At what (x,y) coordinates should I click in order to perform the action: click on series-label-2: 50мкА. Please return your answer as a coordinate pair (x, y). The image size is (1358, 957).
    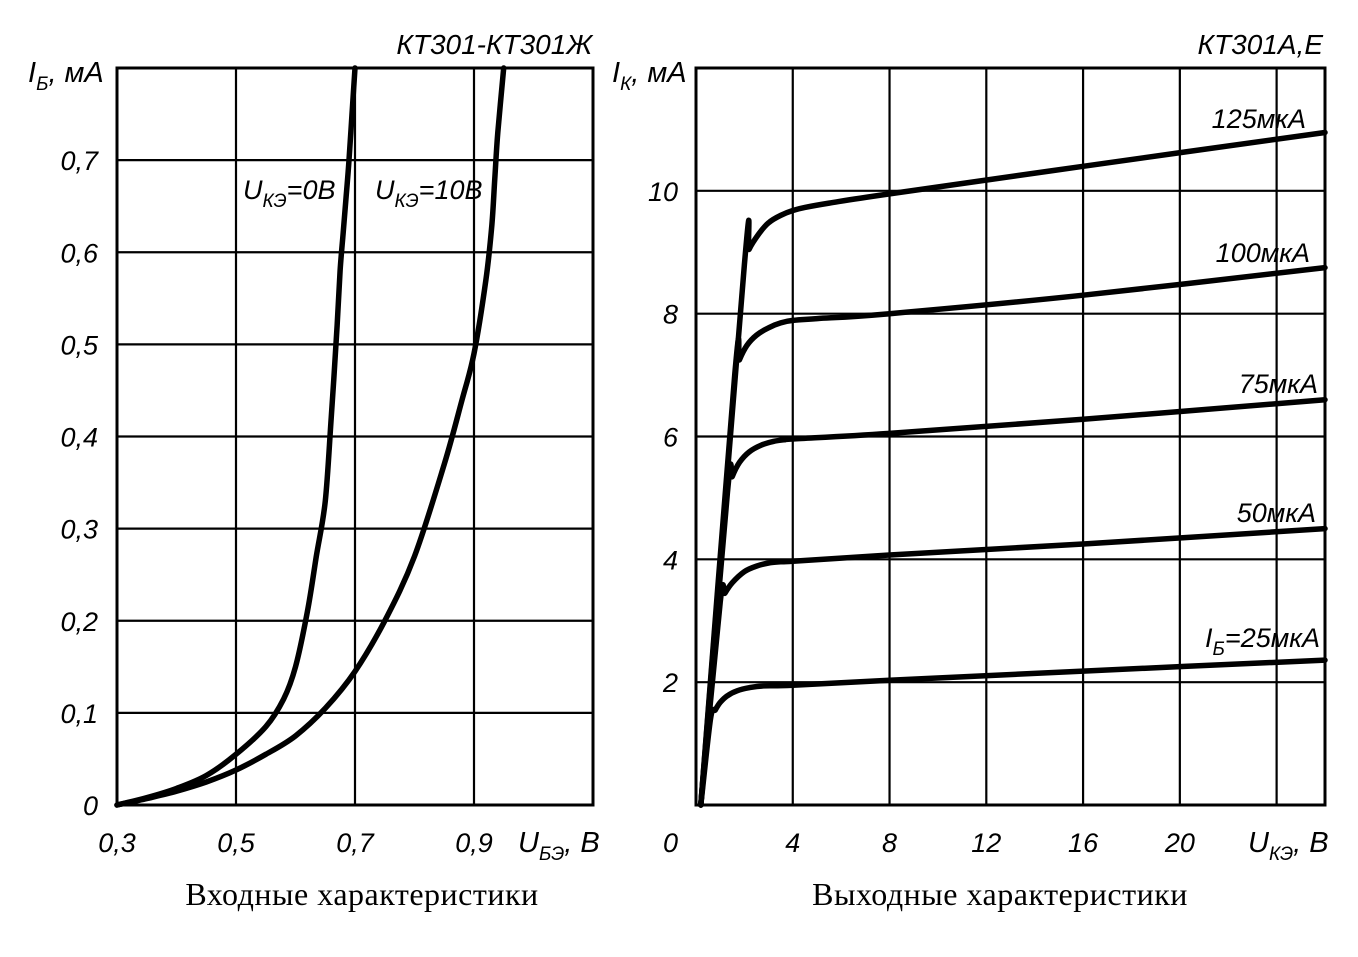
    Looking at the image, I should click on (1276, 513).